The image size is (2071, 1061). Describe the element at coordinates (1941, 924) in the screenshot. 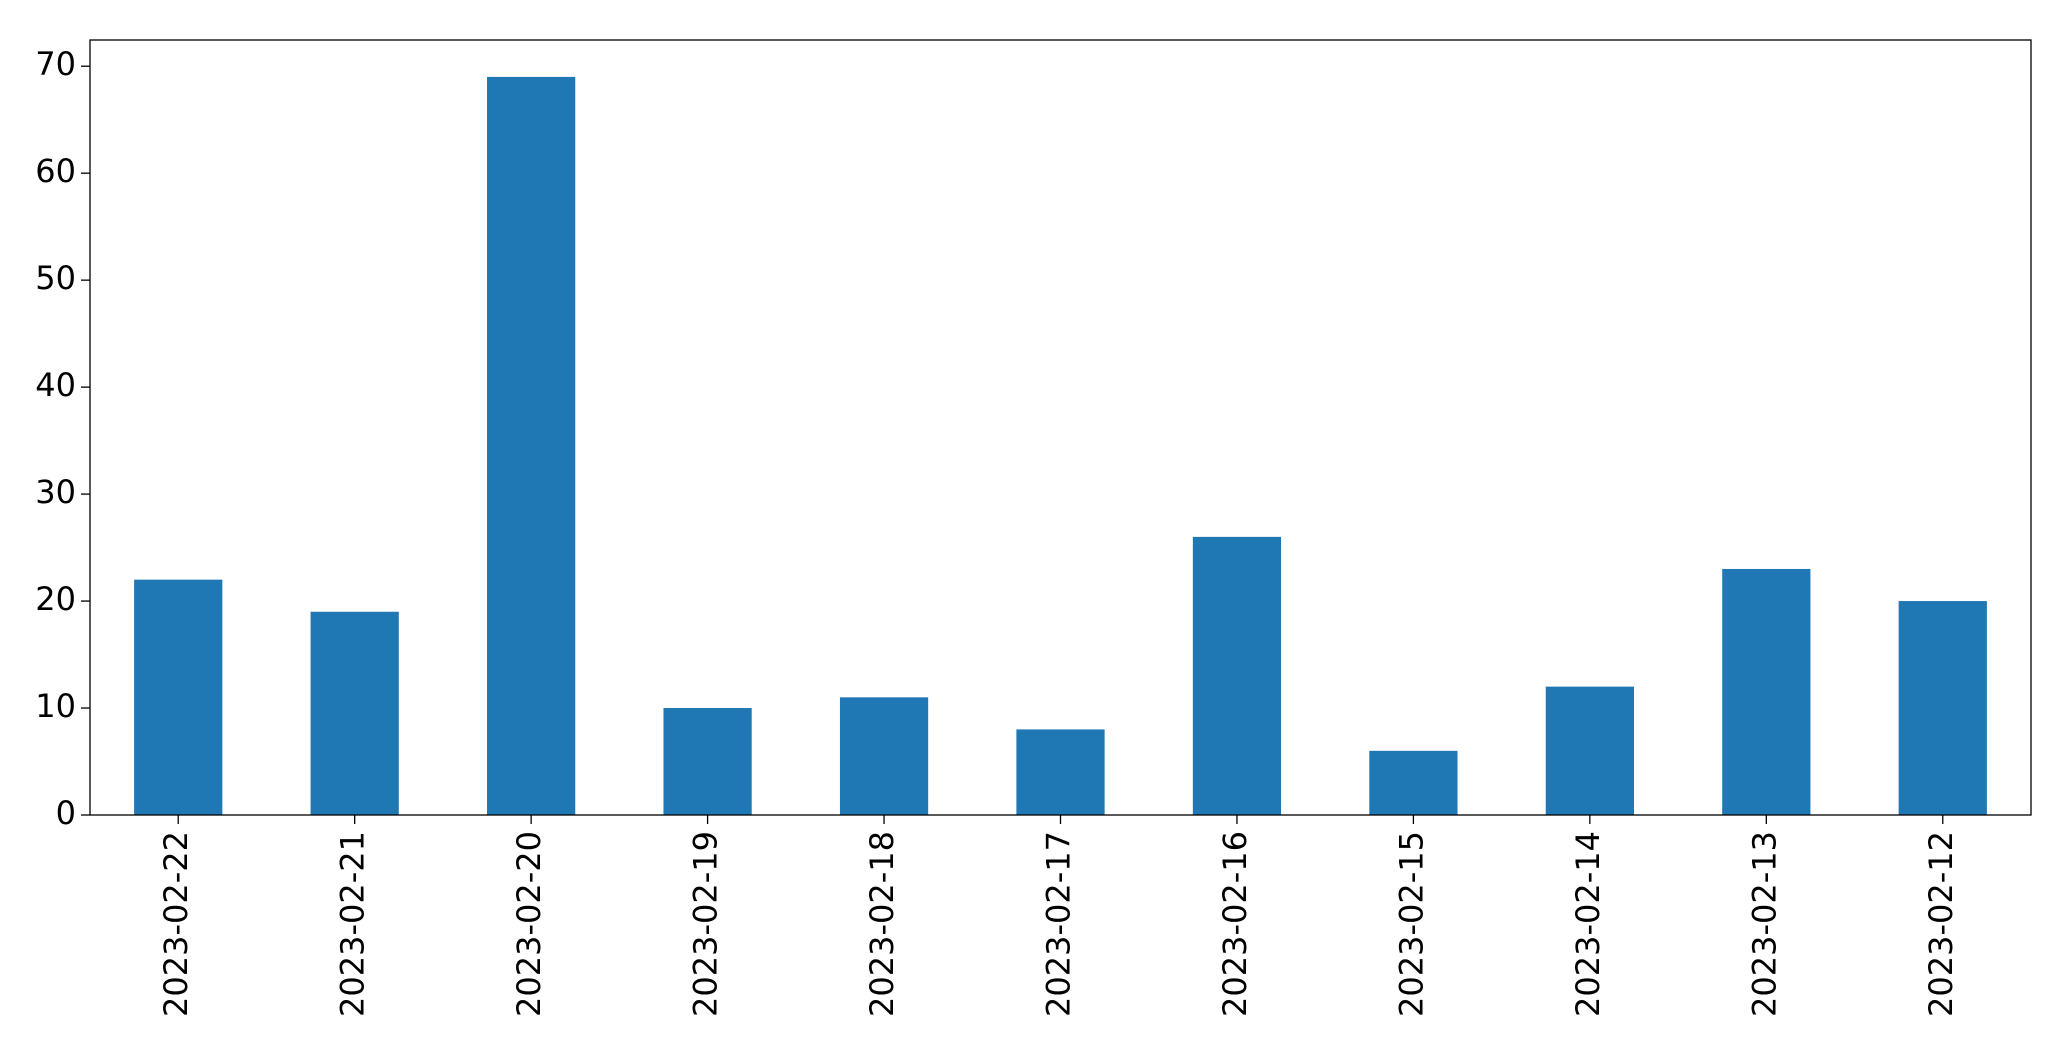

I see `x-tick-label: 2023-02-12` at that location.